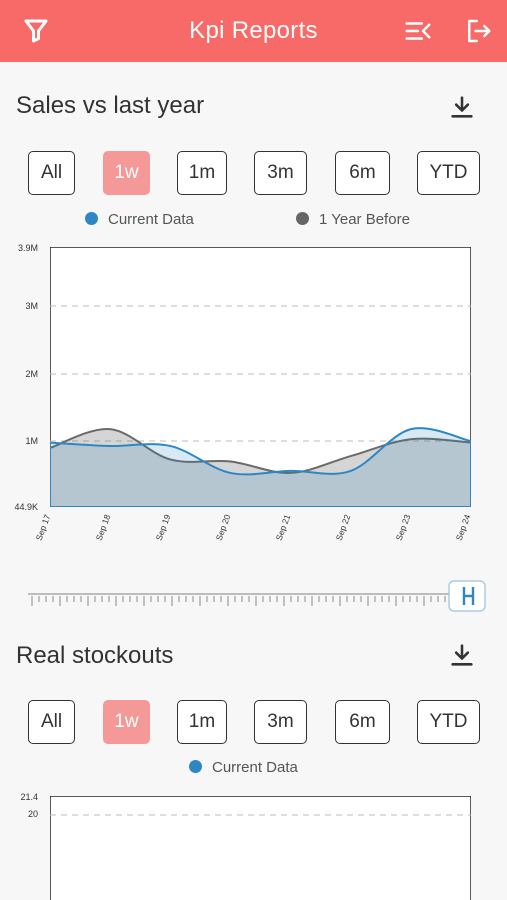 This screenshot has width=507, height=900. Describe the element at coordinates (27, 248) in the screenshot. I see `y-tick-label: 3.9M` at that location.